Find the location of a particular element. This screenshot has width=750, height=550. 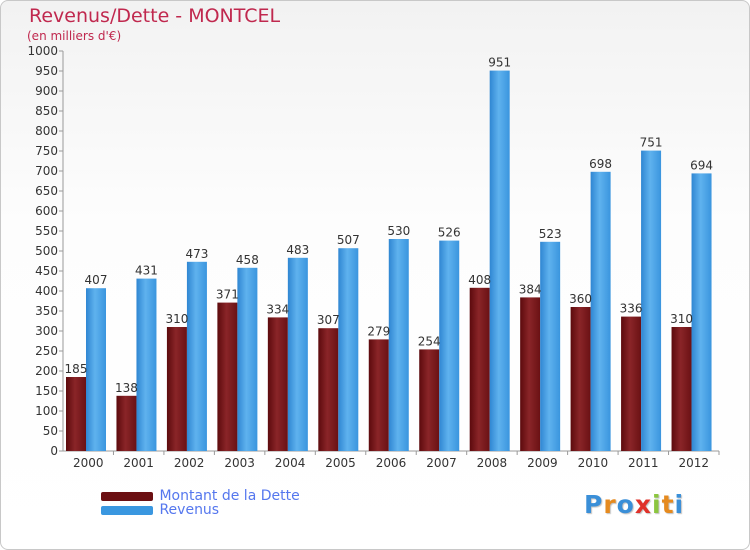

y-tick-label: 750 is located at coordinates (46, 151).